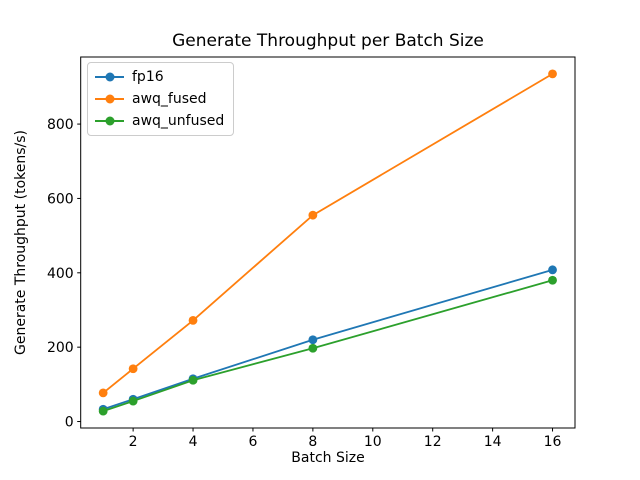 This screenshot has height=480, width=640. What do you see at coordinates (433, 442) in the screenshot?
I see `x-tick-label: 12` at bounding box center [433, 442].